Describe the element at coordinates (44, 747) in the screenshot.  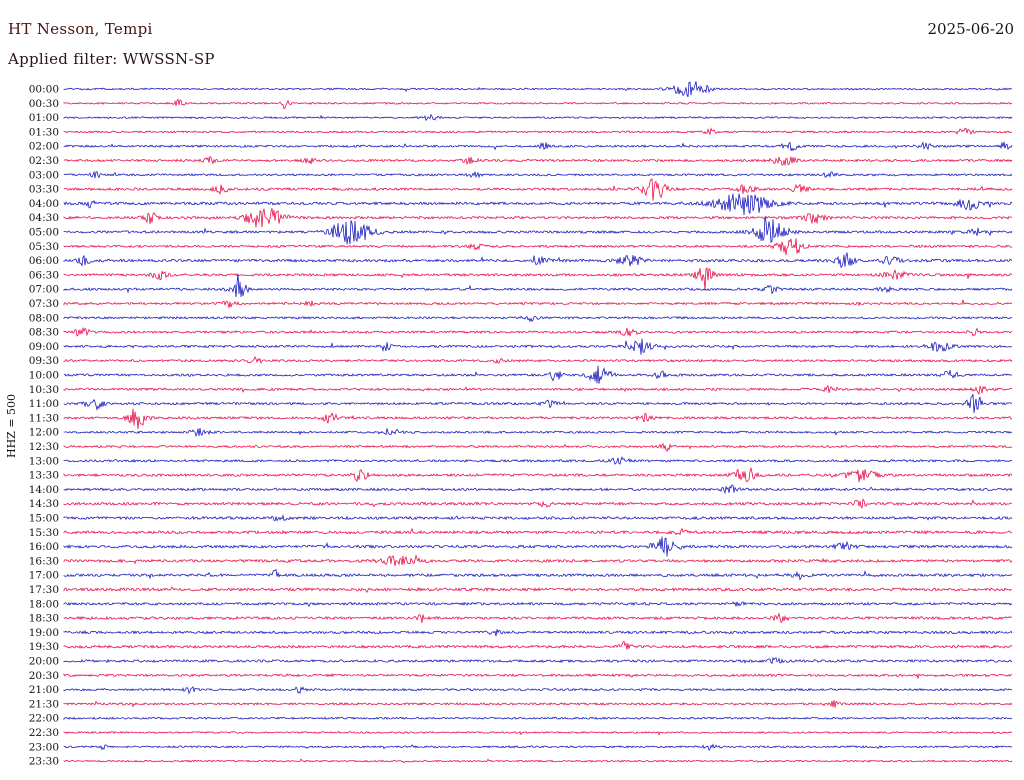
I see `time-label: 23:00` at that location.